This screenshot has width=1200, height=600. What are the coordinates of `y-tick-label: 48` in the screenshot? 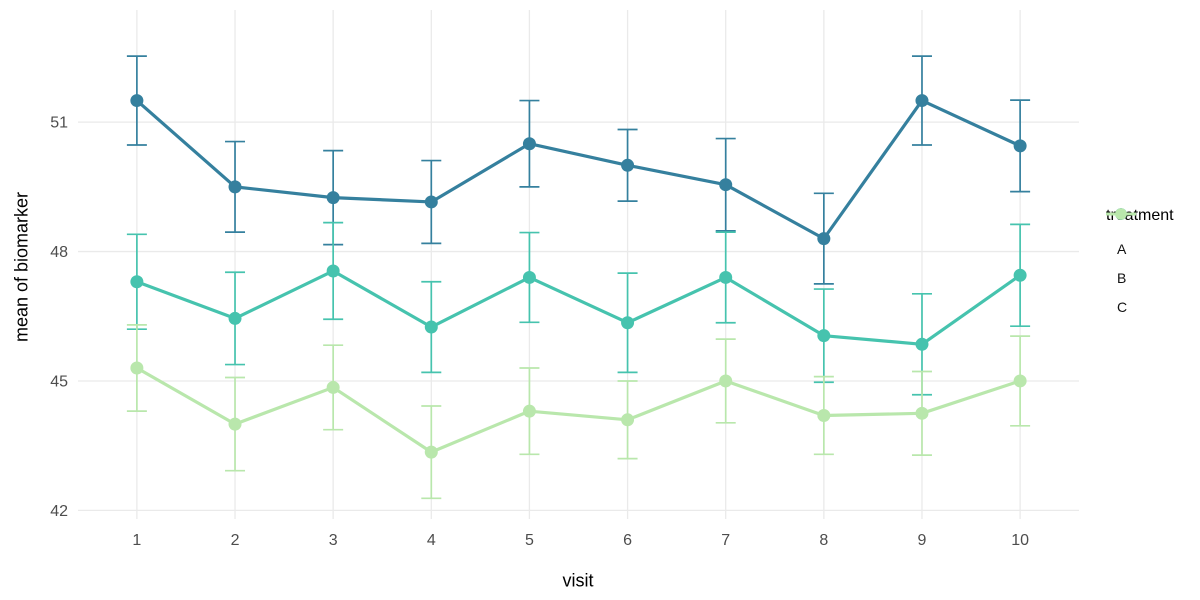 It's located at (59, 252).